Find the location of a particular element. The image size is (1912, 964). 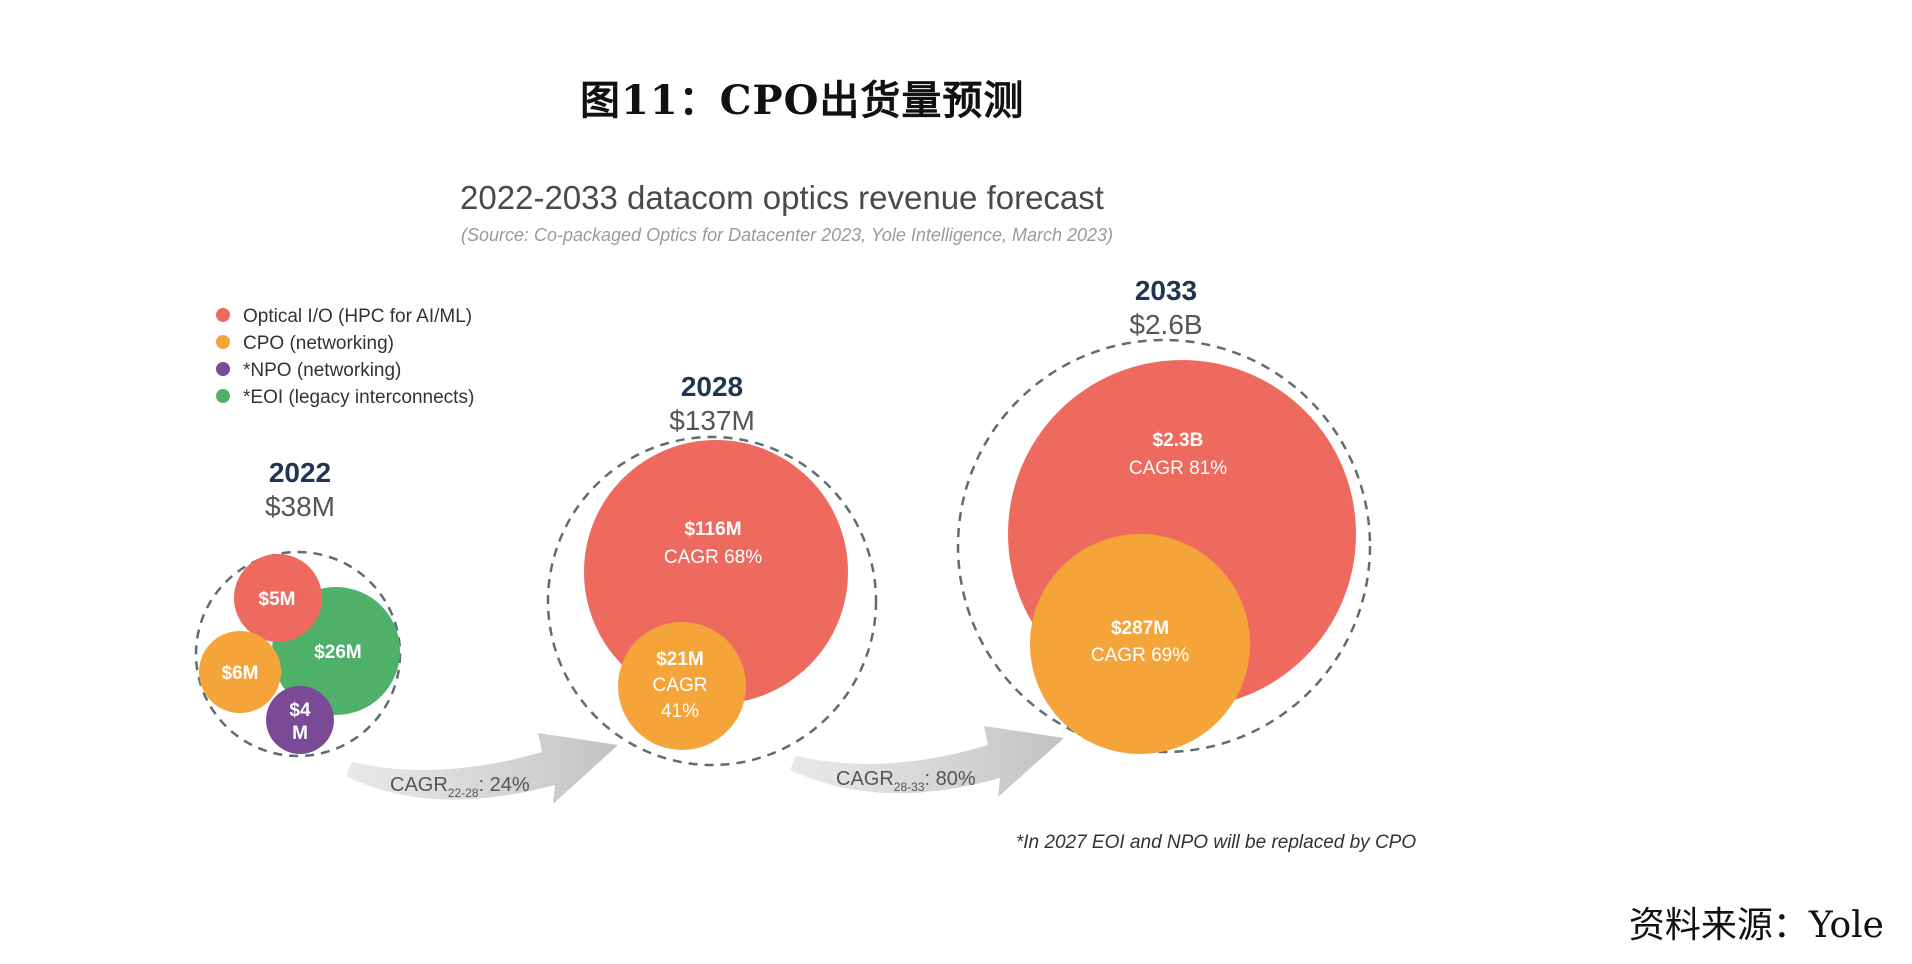

bubble-optical-io-2022 is located at coordinates (278, 598).